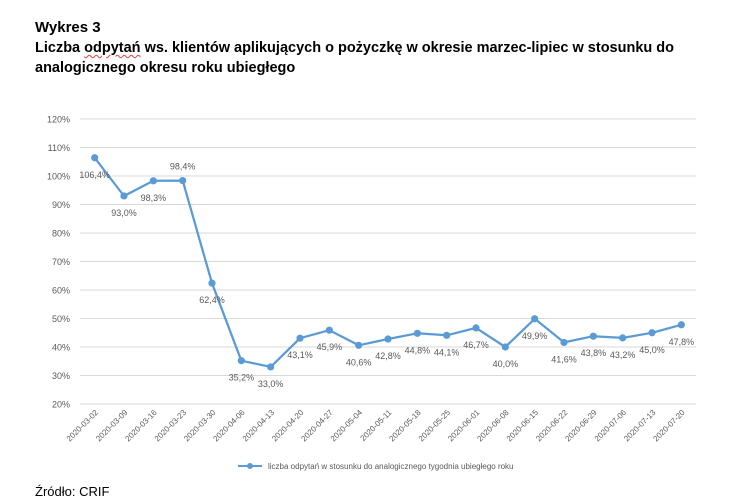 This screenshot has height=500, width=750. What do you see at coordinates (594, 353) in the screenshot?
I see `data-label: 43,8%` at bounding box center [594, 353].